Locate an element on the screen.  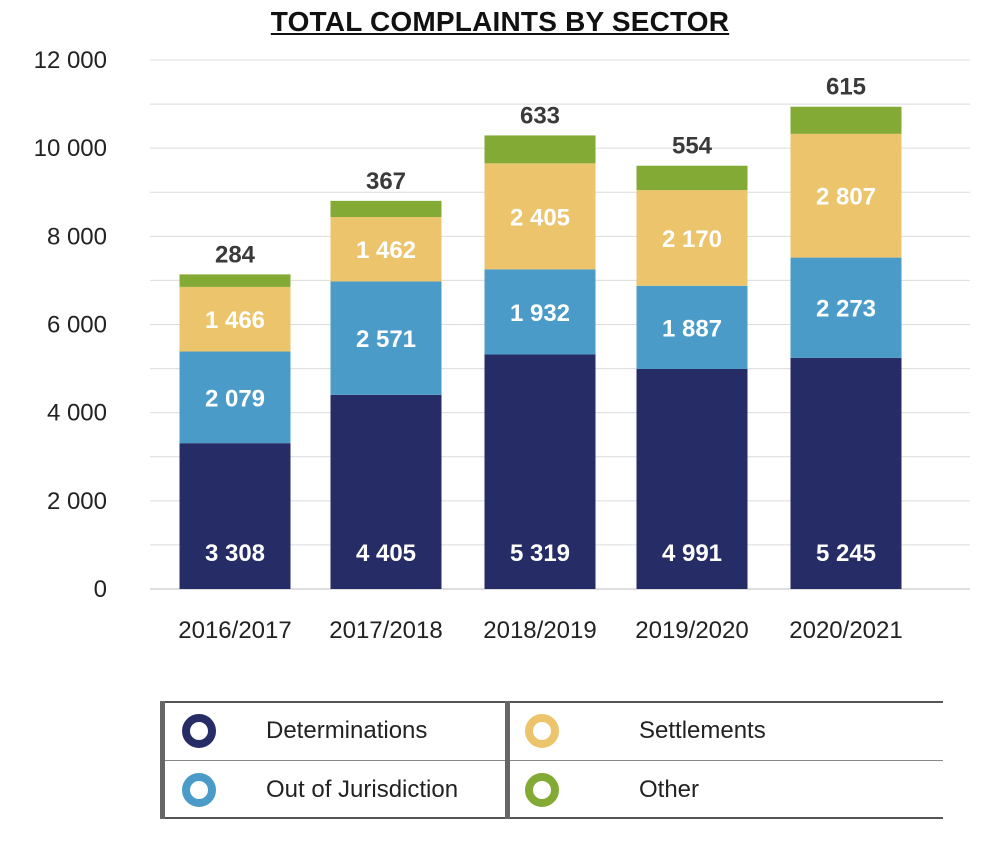
data-label-determinations: 3 308 is located at coordinates (235, 553).